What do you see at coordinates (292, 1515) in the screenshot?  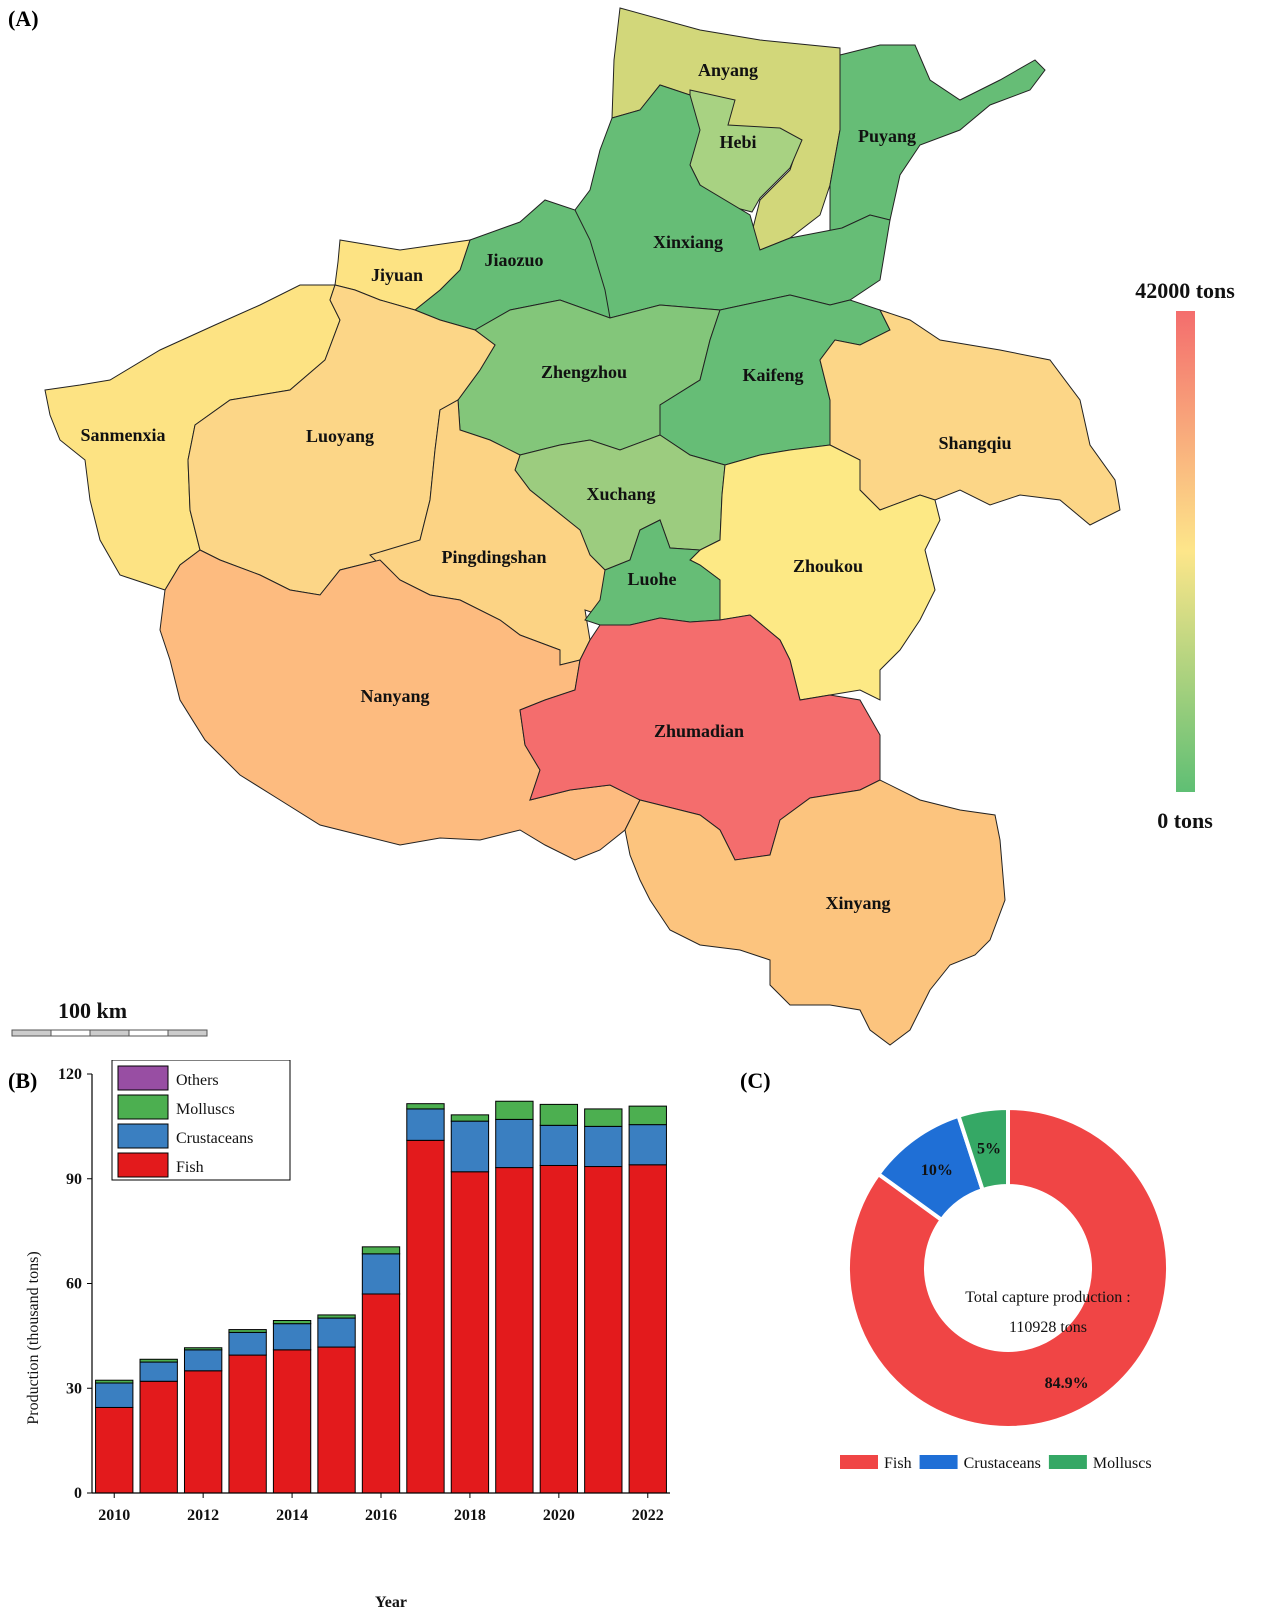 I see `x-tick-label: 2014` at bounding box center [292, 1515].